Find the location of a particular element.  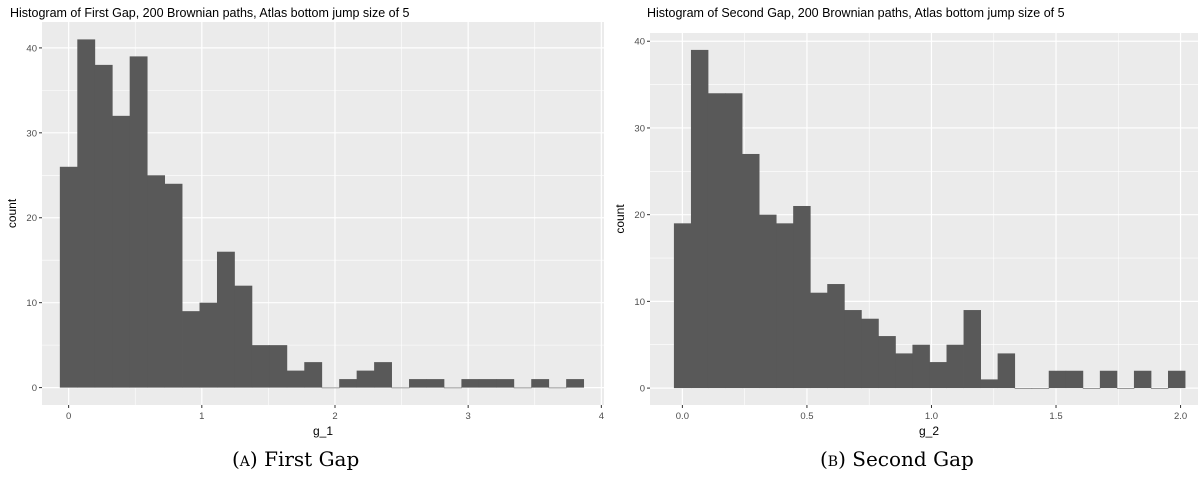

x-axis-label: g_2 is located at coordinates (929, 431).